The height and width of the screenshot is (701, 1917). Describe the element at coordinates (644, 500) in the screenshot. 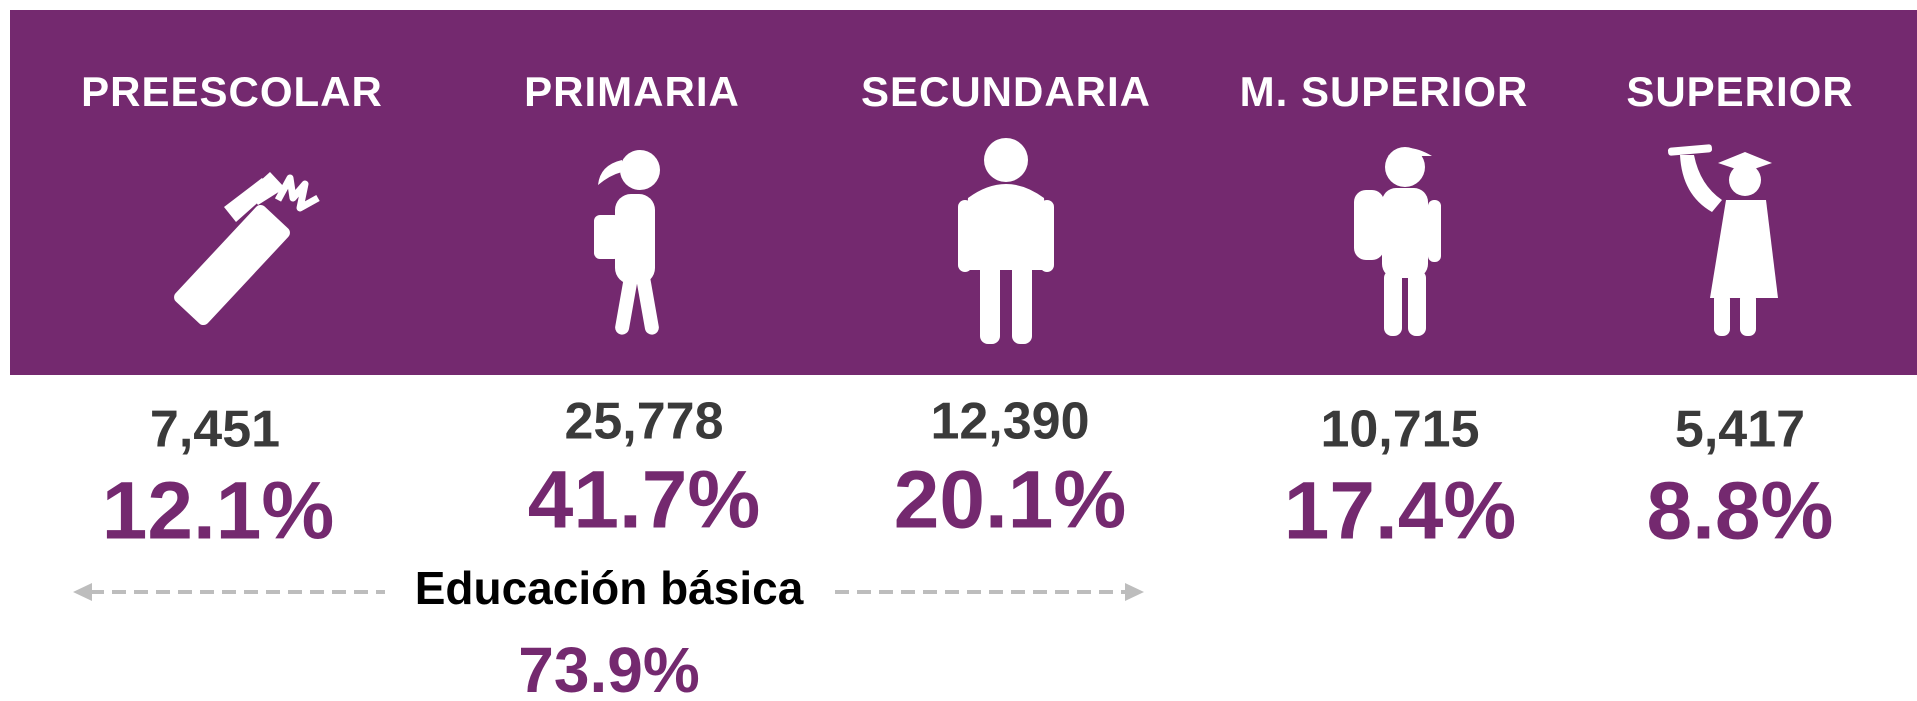

I see `level-percent: 41.7%` at that location.